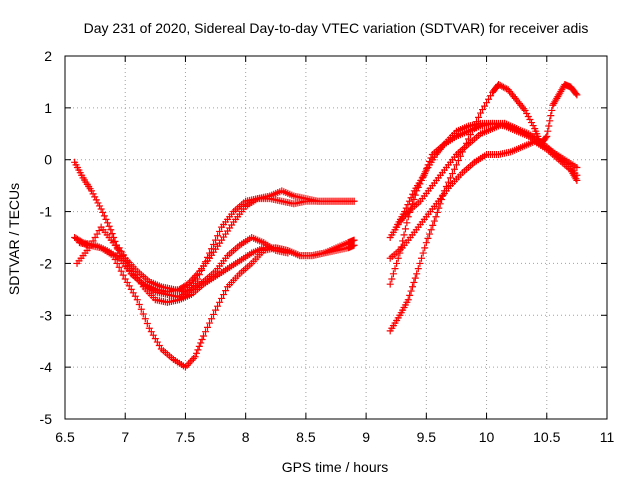 This screenshot has height=480, width=640. What do you see at coordinates (46, 212) in the screenshot?
I see `y-tick-label: -1` at bounding box center [46, 212].